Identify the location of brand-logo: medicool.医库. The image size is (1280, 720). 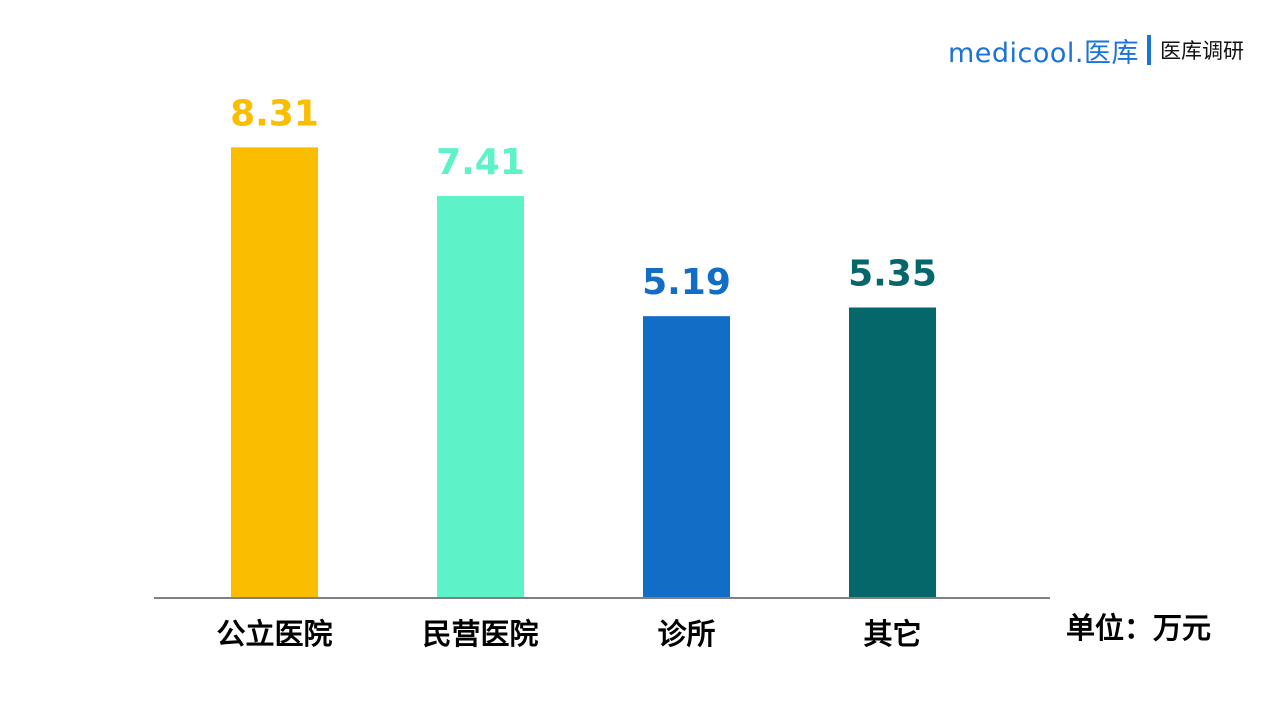
(1043, 53).